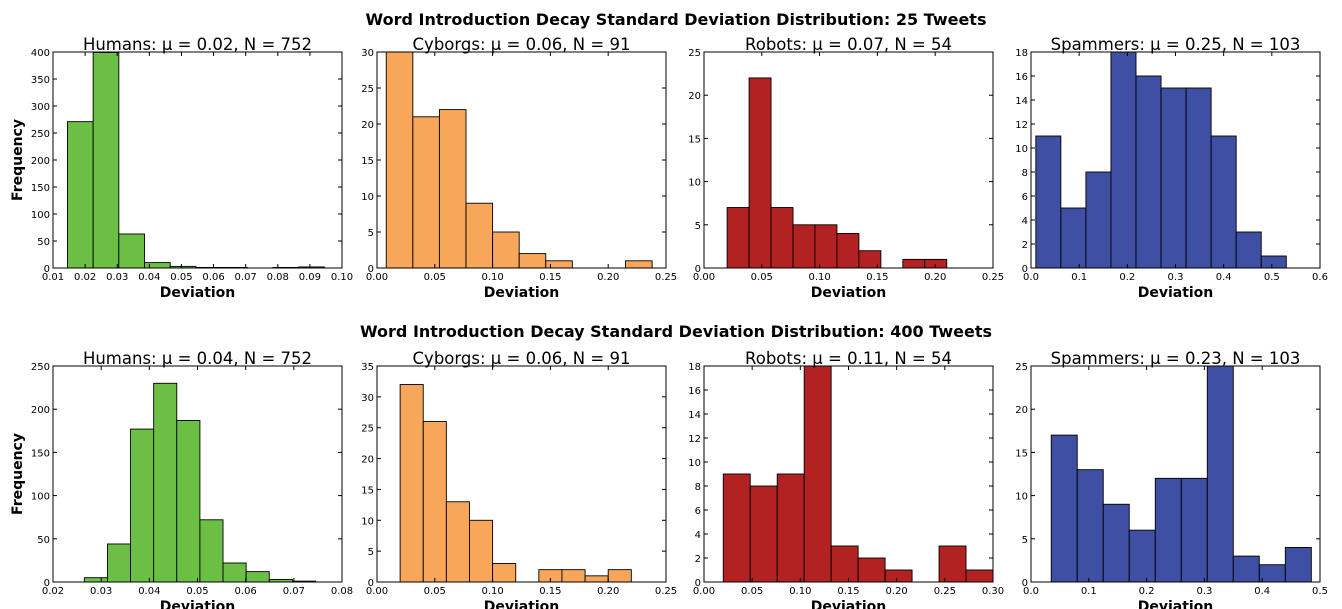 This screenshot has width=1342, height=609. I want to click on x-tick-label: 0.02, so click(53, 591).